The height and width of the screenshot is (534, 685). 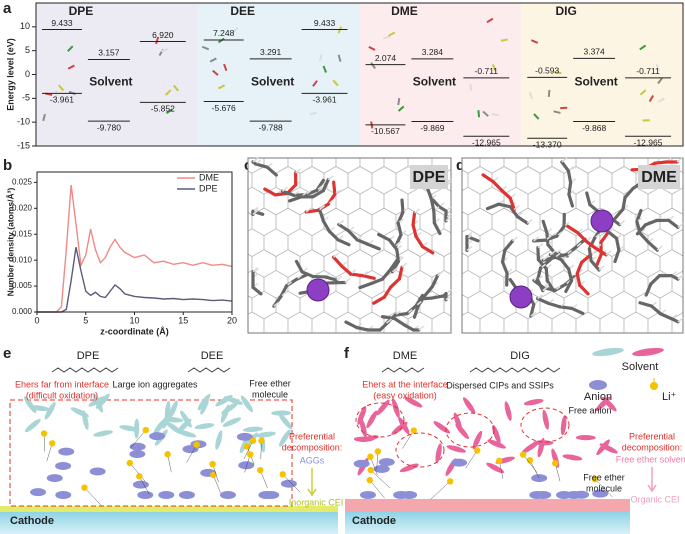 What do you see at coordinates (385, 131) in the screenshot?
I see `level-label: -10.567` at bounding box center [385, 131].